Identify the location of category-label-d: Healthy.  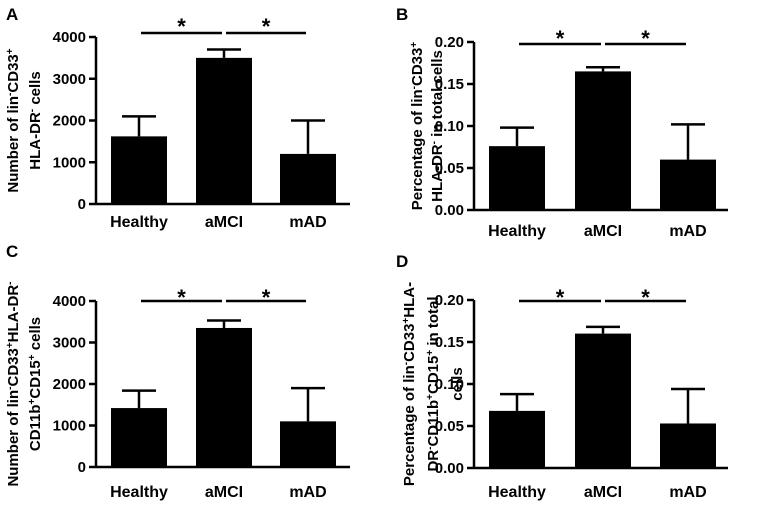
(517, 492).